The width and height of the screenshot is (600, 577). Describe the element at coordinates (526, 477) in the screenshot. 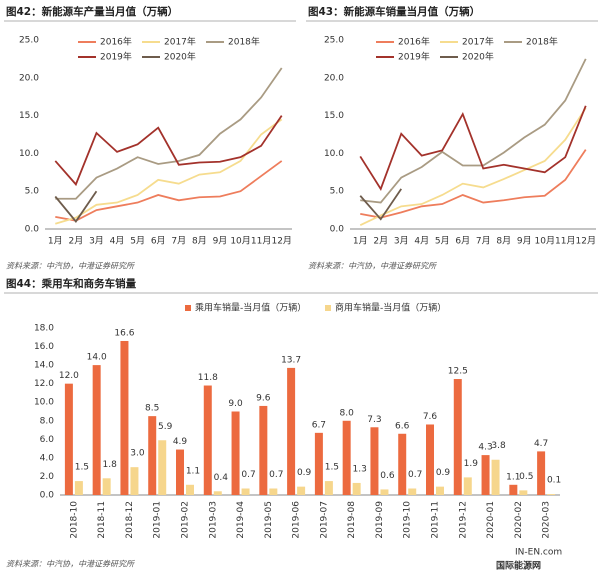

I see `data-label: 0.5` at that location.